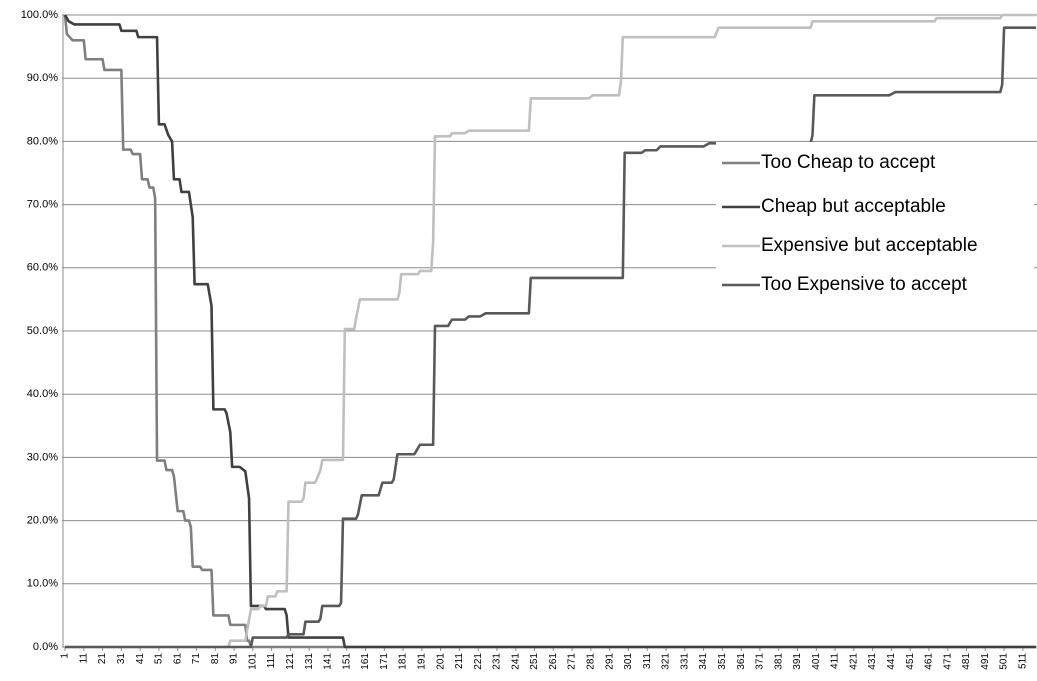 The width and height of the screenshot is (1037, 681). Describe the element at coordinates (42, 331) in the screenshot. I see `y-tick-label: 50.0%` at that location.